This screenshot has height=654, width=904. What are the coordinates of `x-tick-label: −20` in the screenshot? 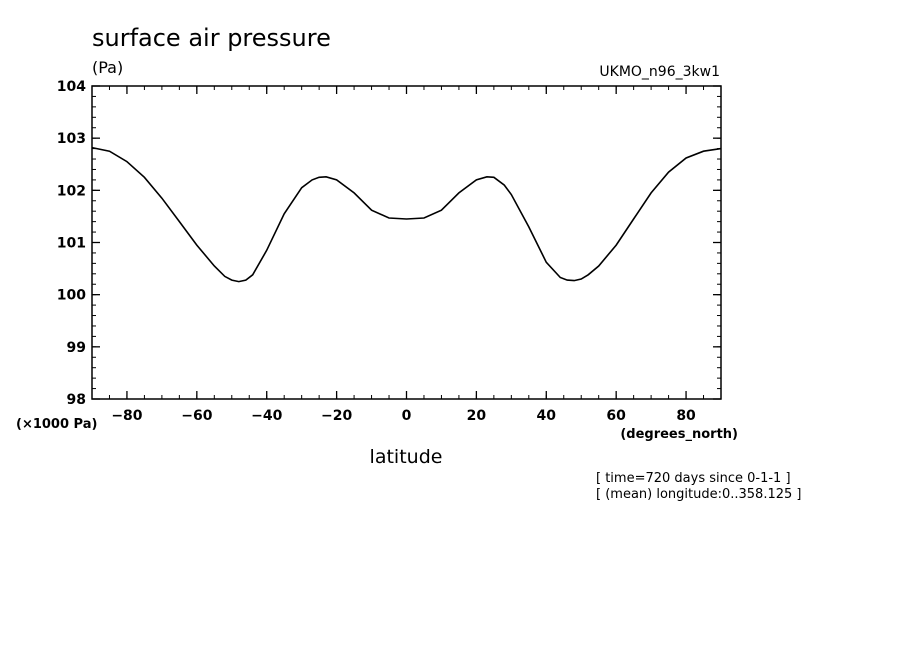 It's located at (336, 416).